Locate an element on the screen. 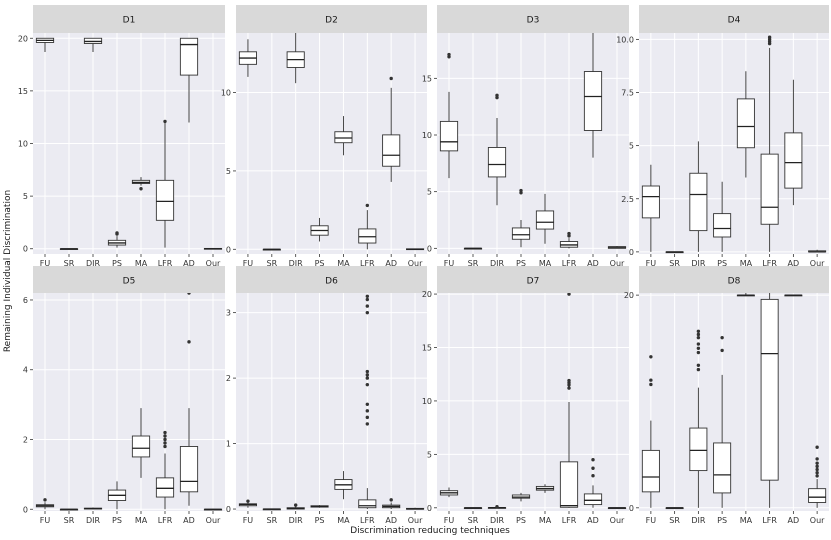  y-tick-label: 7.5 is located at coordinates (627, 93).